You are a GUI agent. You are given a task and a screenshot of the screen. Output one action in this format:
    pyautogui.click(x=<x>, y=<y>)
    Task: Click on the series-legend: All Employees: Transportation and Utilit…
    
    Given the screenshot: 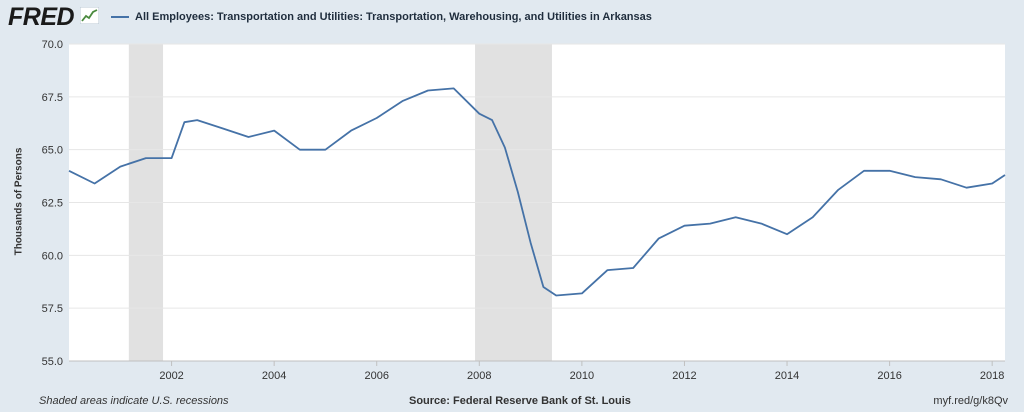 What is the action you would take?
    pyautogui.click(x=381, y=17)
    